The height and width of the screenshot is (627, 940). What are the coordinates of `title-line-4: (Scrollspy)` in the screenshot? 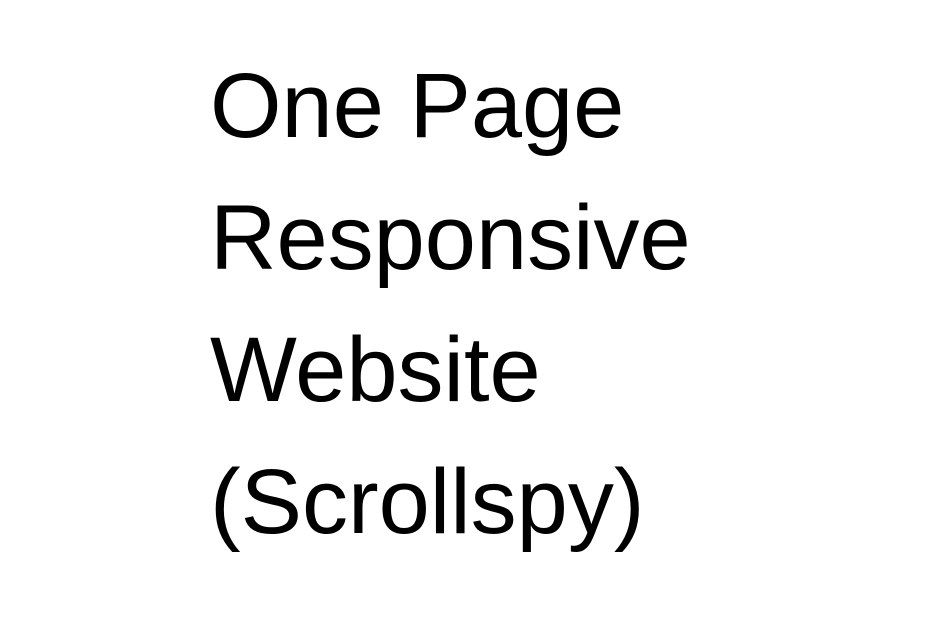 It's located at (427, 502).